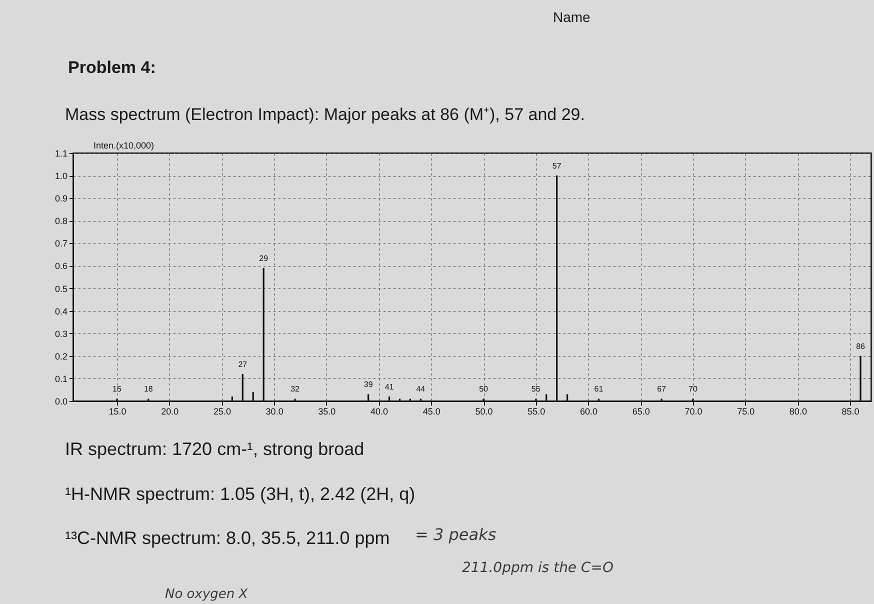 Image resolution: width=874 pixels, height=604 pixels. I want to click on x-tick-label: 55.0, so click(537, 411).